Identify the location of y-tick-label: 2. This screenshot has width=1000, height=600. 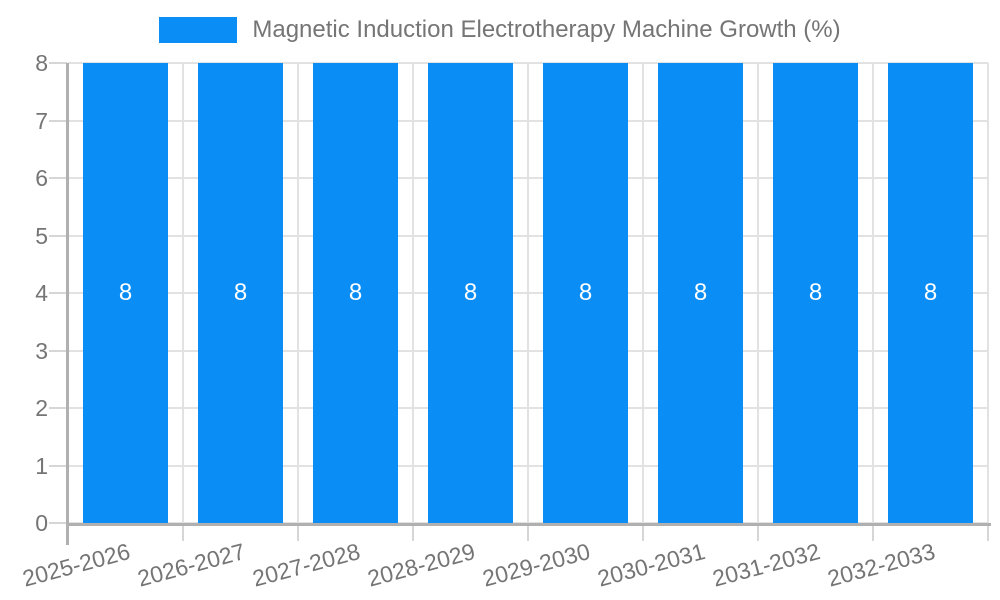
(41, 408).